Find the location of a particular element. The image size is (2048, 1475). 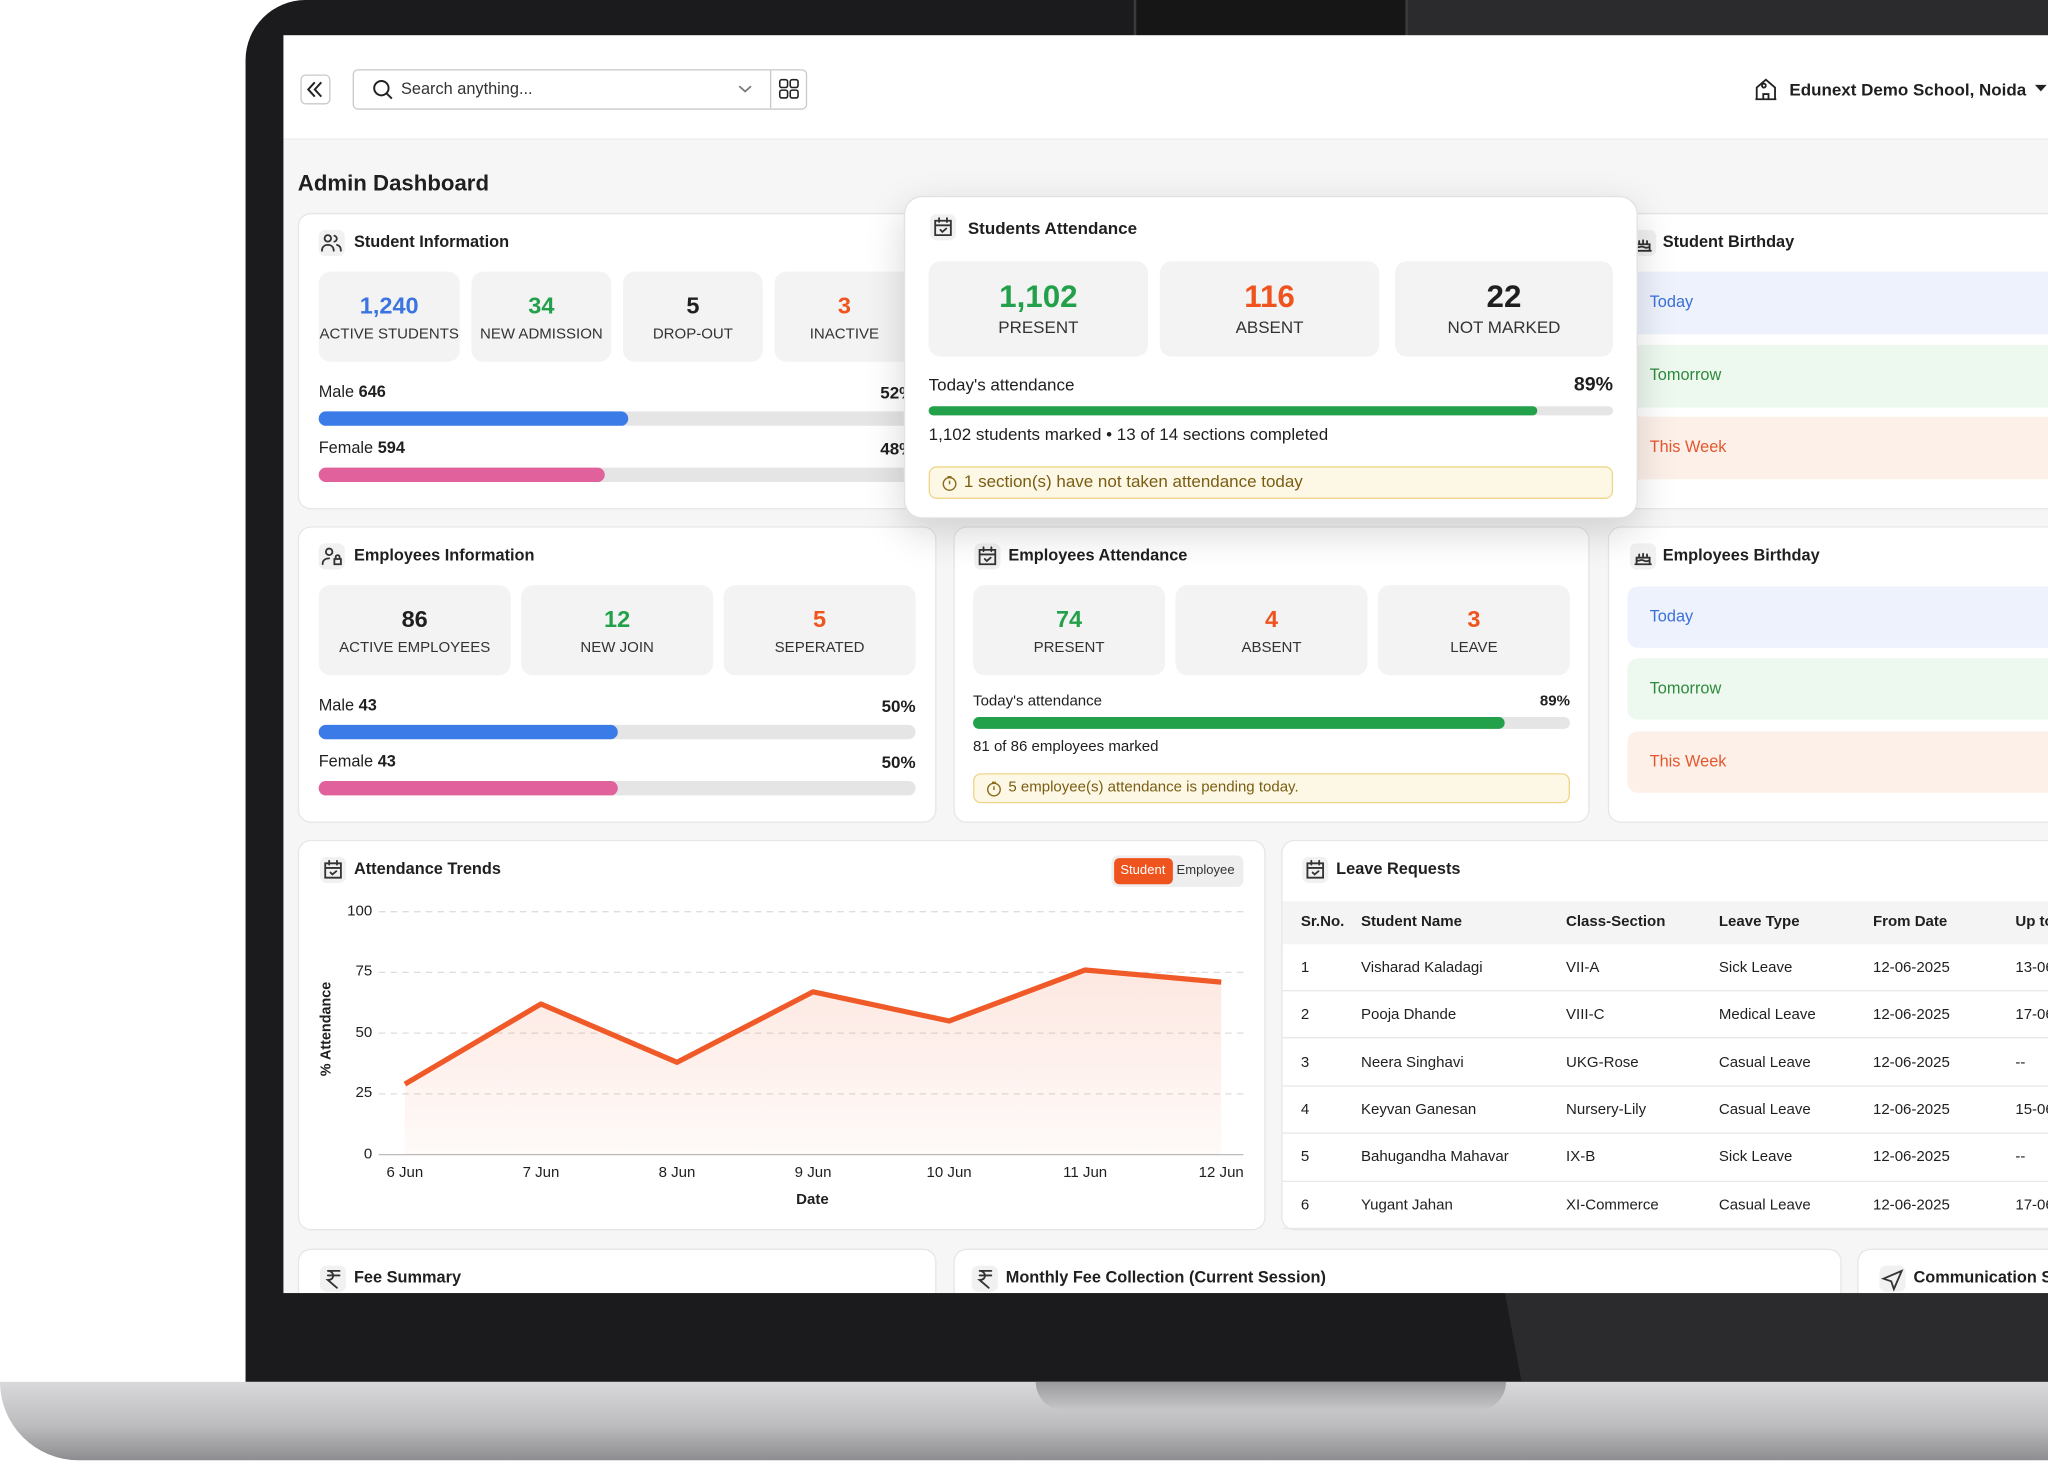

toggle-active is located at coordinates (1143, 871).